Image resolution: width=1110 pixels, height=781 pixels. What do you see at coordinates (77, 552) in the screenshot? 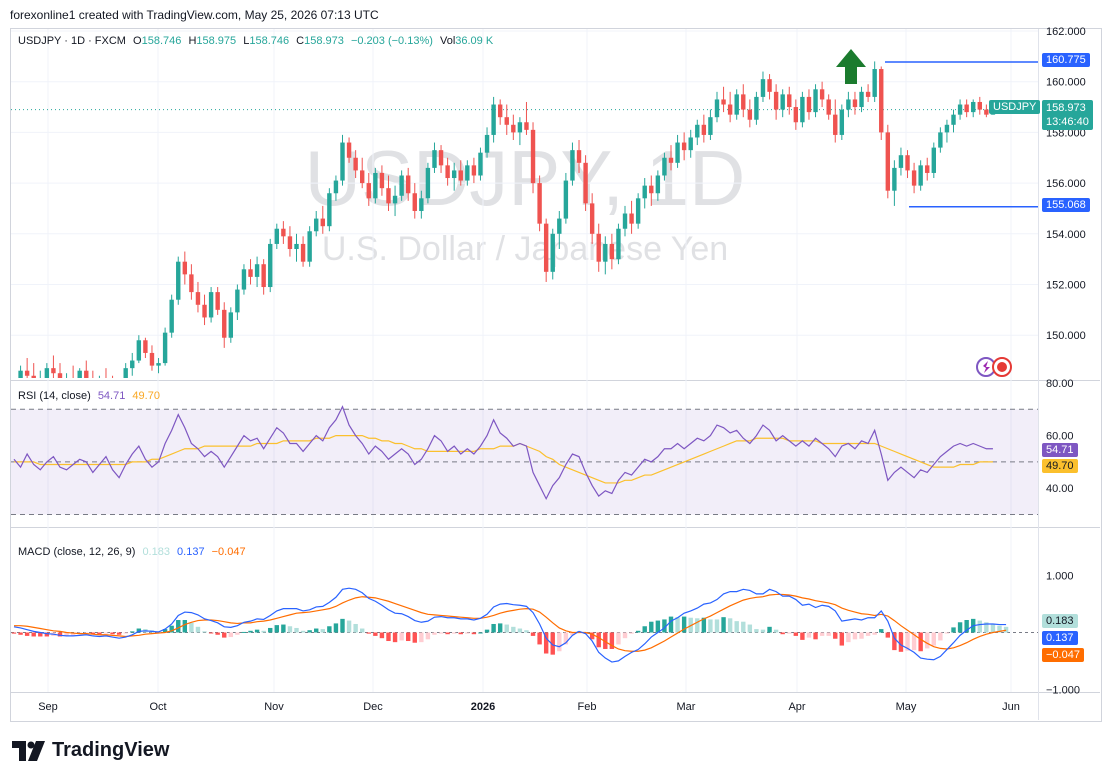
I see `macd-name: MACD (close, 12, 26, 9)` at bounding box center [77, 552].